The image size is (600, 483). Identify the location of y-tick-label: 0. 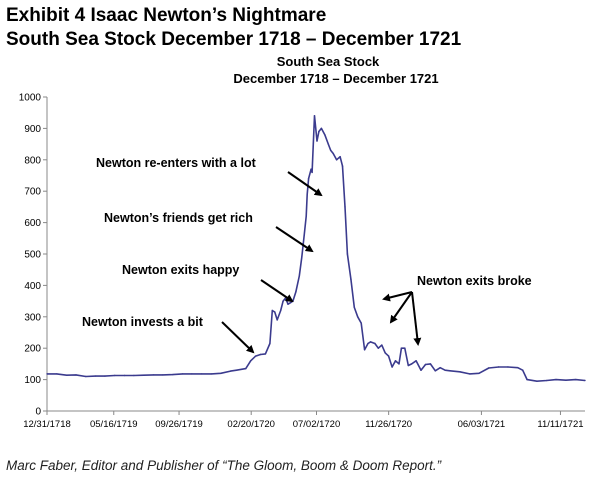
(38, 412).